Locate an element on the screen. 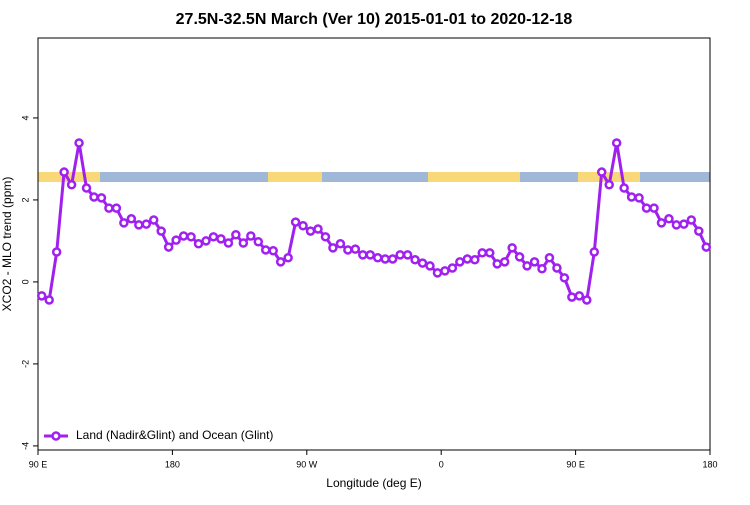 The width and height of the screenshot is (750, 505). y-tick-label: -2 is located at coordinates (25, 364).